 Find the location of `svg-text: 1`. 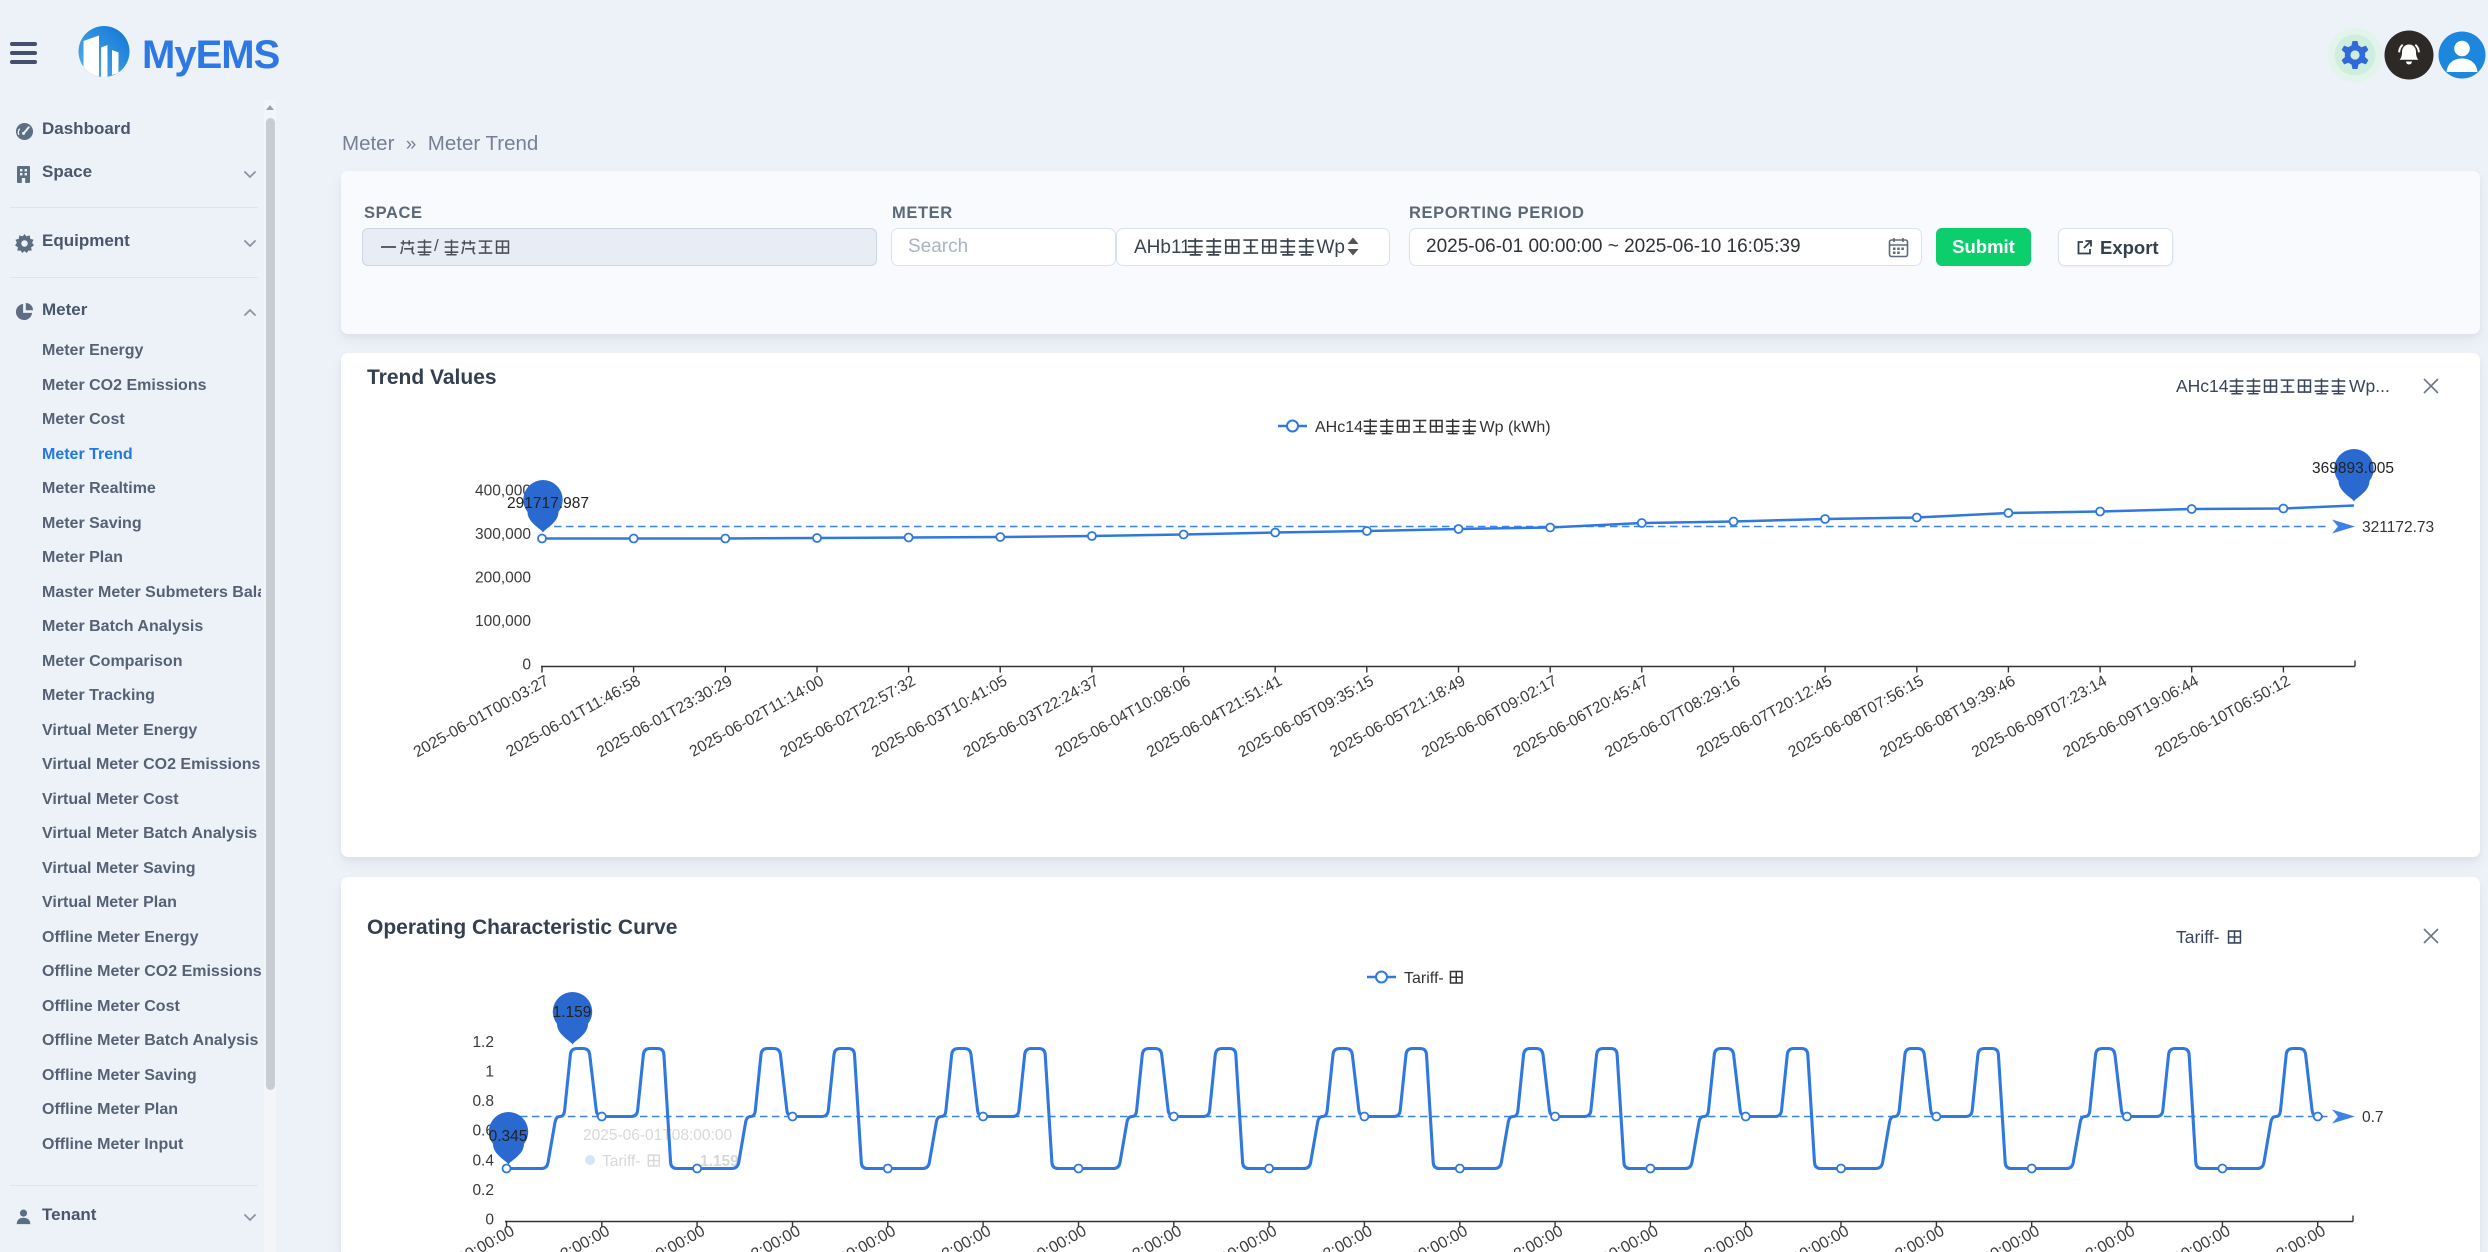

svg-text: 1 is located at coordinates (489, 1072).